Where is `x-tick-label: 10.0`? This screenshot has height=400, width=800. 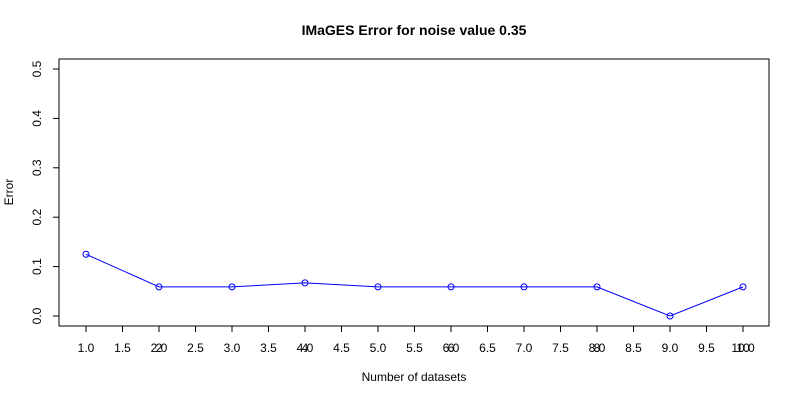
x-tick-label: 10.0 is located at coordinates (743, 348).